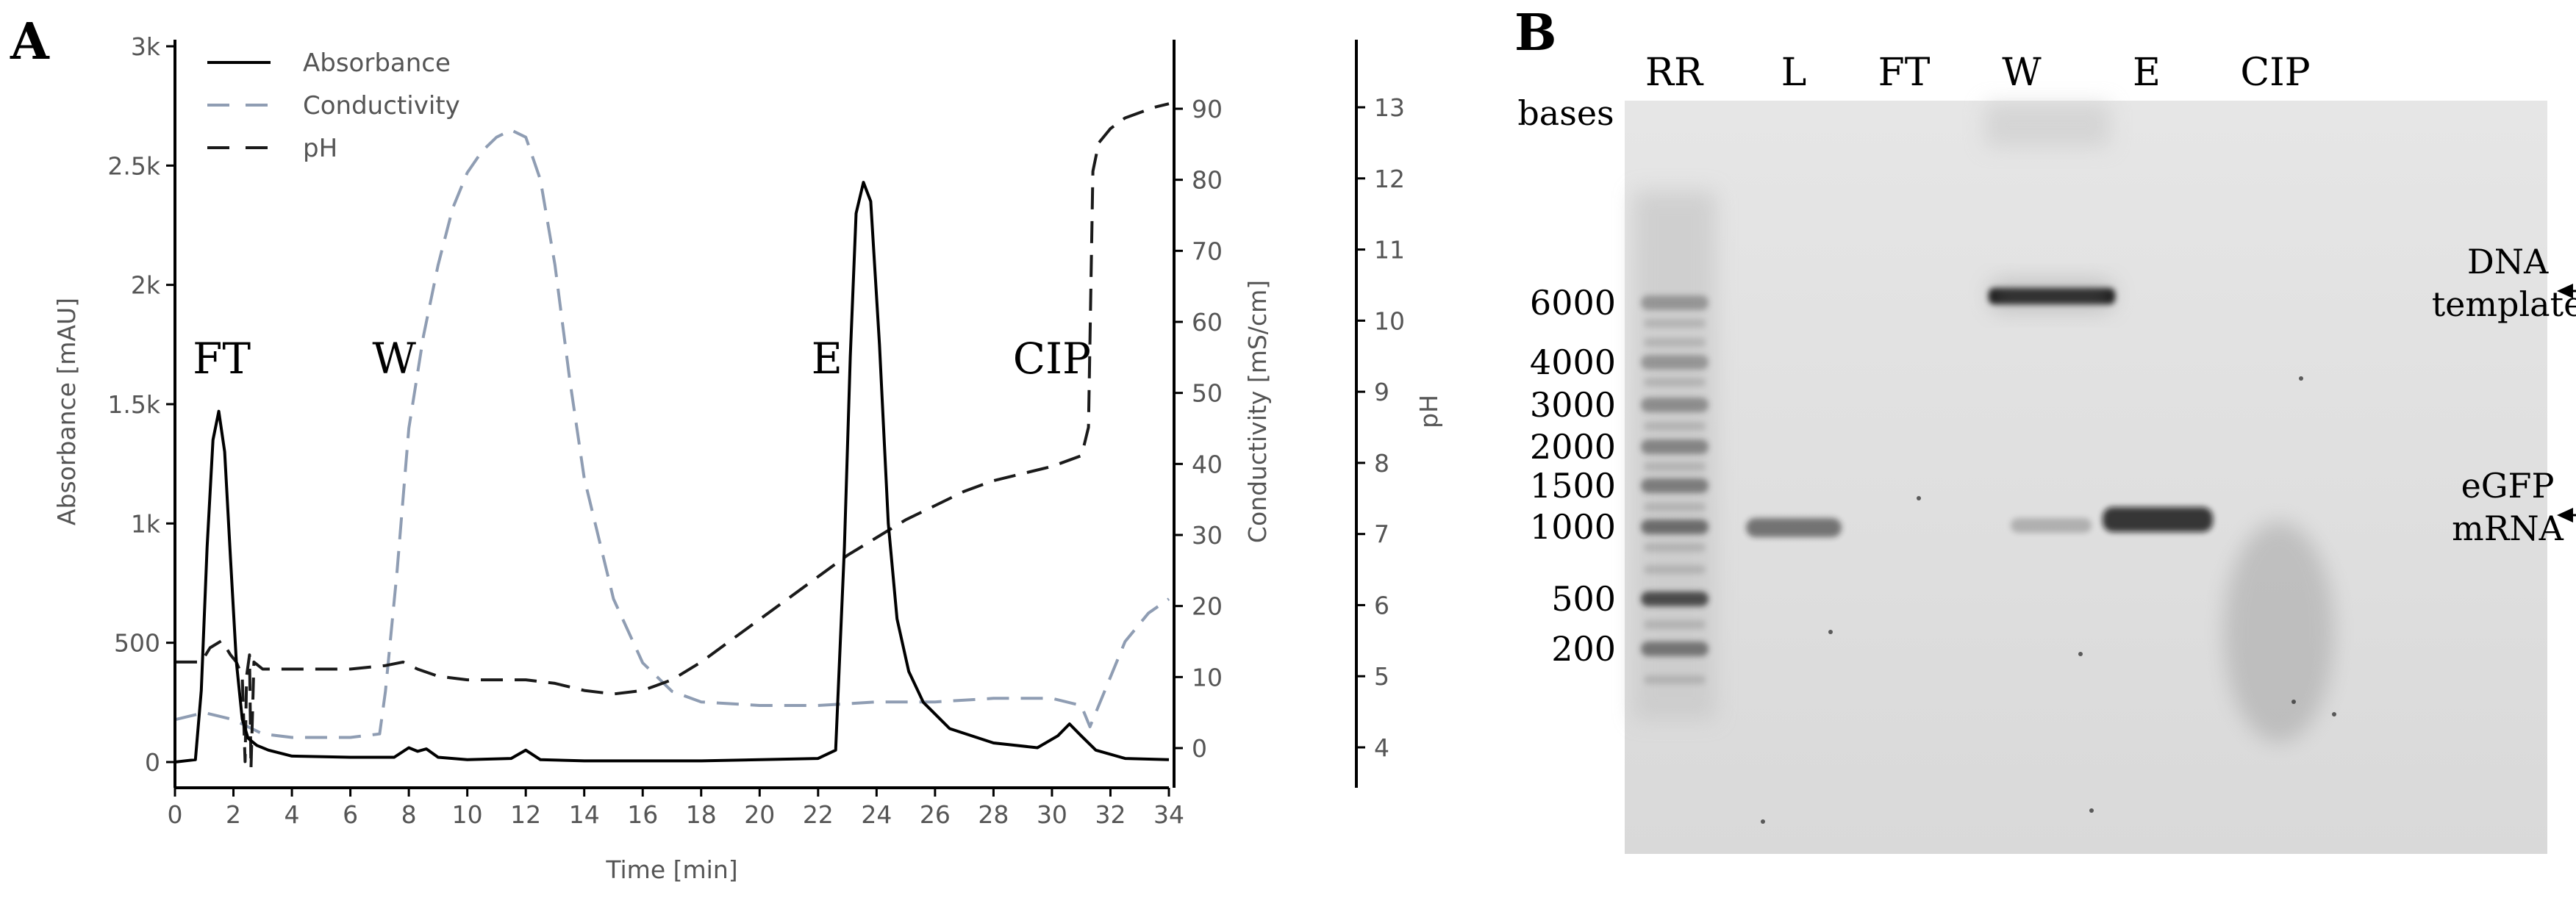  I want to click on ph-axis-title: pH, so click(1428, 411).